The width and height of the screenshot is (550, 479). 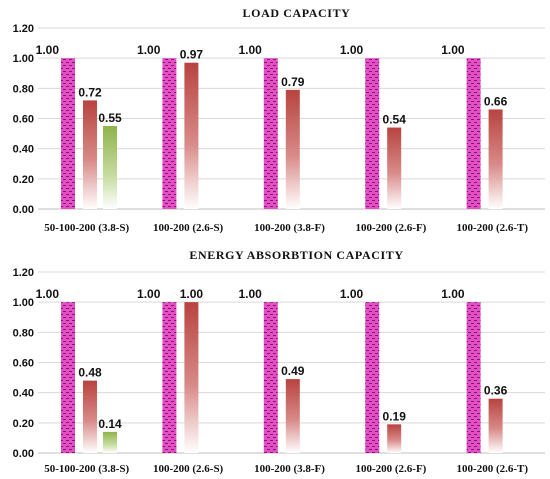 I want to click on data-label: 0.66, so click(x=496, y=101).